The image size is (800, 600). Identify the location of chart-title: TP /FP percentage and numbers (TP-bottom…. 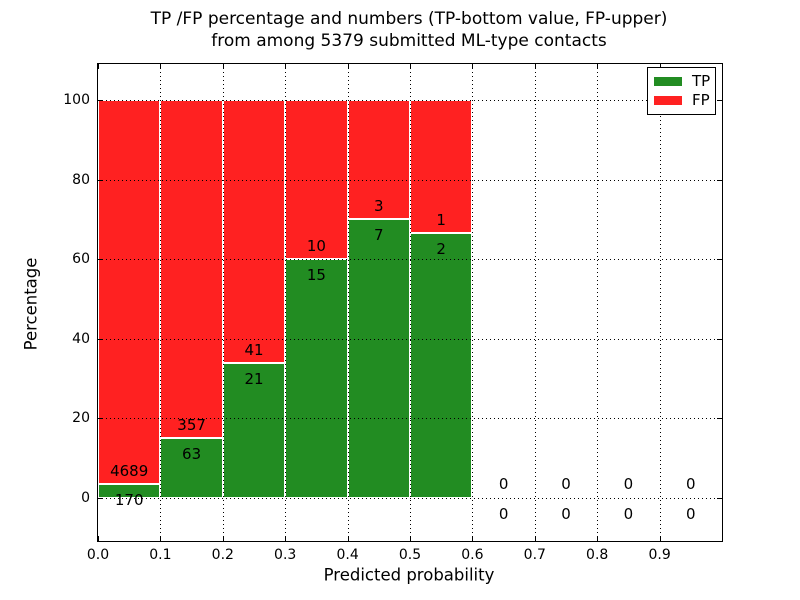
(409, 30).